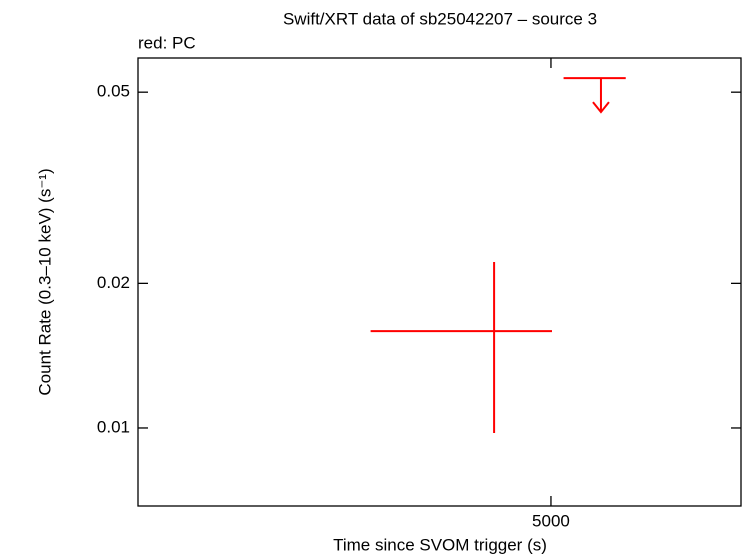 This screenshot has height=558, width=746. What do you see at coordinates (440, 18) in the screenshot?
I see `chart-title: Swift/XRT data of sb25042207 – source 3` at bounding box center [440, 18].